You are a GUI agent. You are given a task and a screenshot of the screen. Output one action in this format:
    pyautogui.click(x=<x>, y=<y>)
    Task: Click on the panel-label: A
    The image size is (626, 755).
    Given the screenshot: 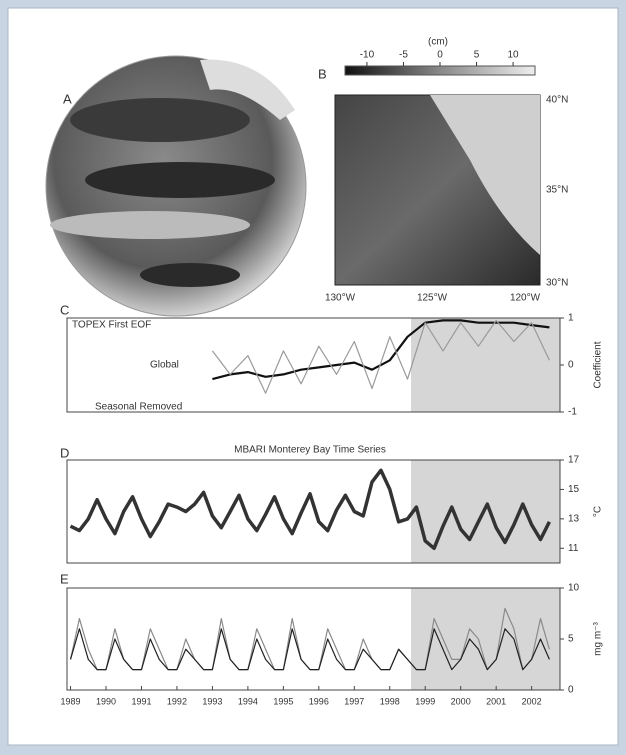 What is the action you would take?
    pyautogui.click(x=67, y=98)
    